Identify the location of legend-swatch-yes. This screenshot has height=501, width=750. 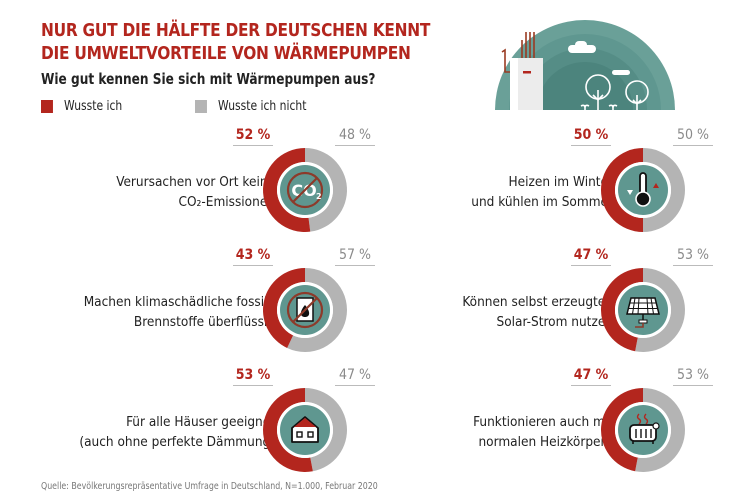
(47, 106).